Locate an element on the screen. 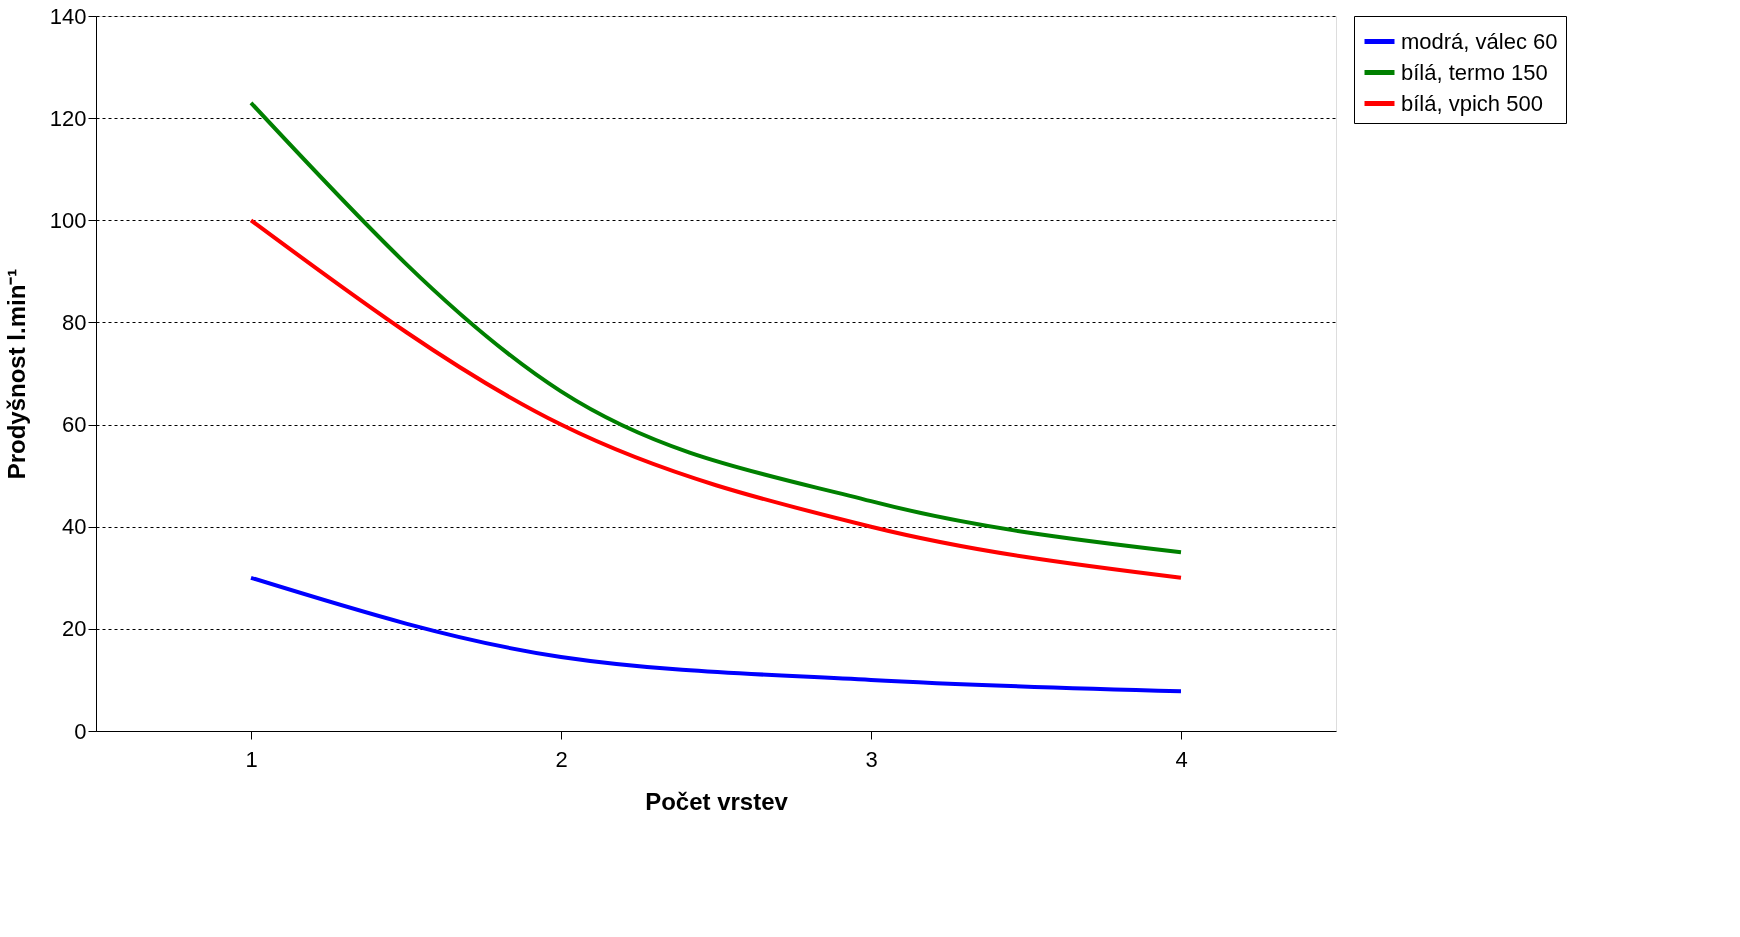 This screenshot has width=1740, height=937. x-axis-title: Počet vrstev is located at coordinates (717, 801).